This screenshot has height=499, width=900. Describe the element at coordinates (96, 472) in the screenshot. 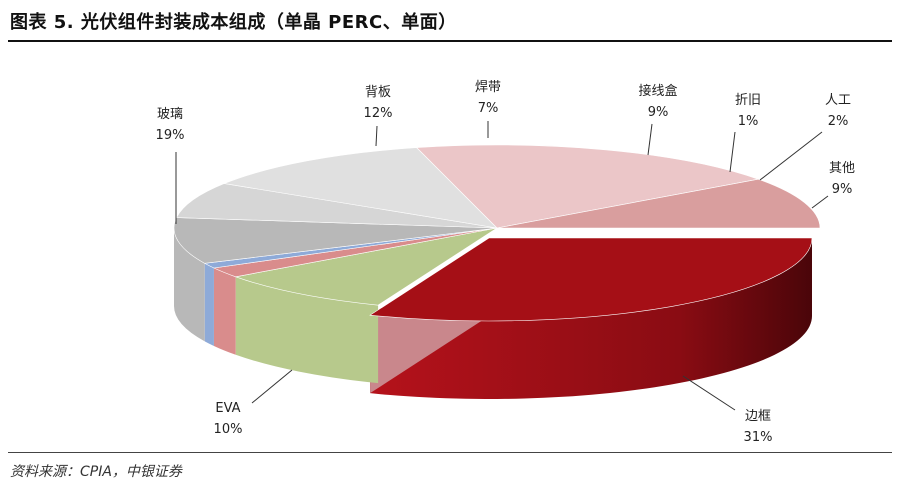

I see `source-note: 资料来源：CPIA，中银证券` at that location.